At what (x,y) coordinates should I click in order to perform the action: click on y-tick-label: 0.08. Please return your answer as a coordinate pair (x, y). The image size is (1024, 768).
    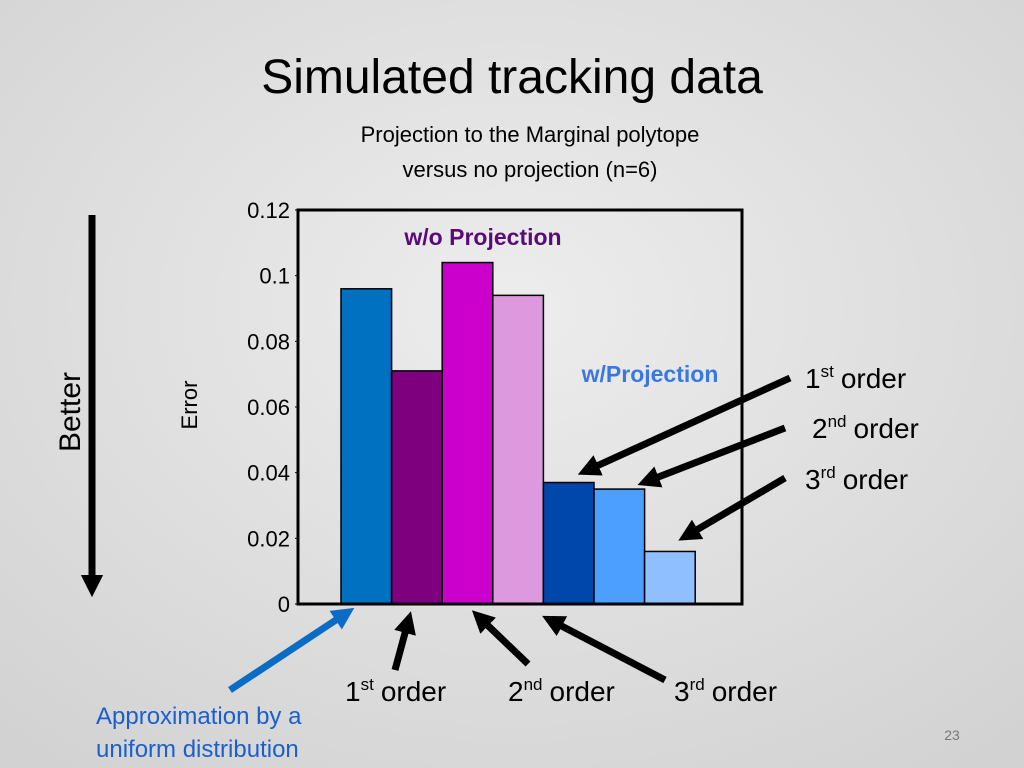
    Looking at the image, I should click on (268, 341).